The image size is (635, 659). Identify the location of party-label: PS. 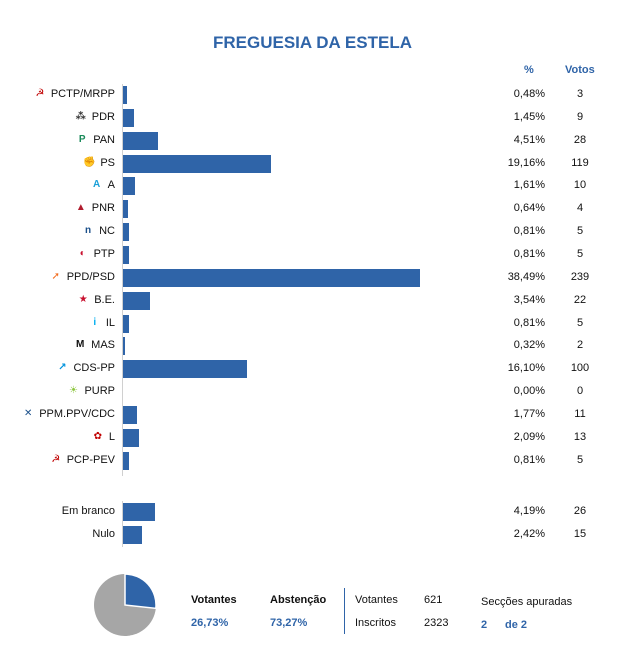
(107, 162).